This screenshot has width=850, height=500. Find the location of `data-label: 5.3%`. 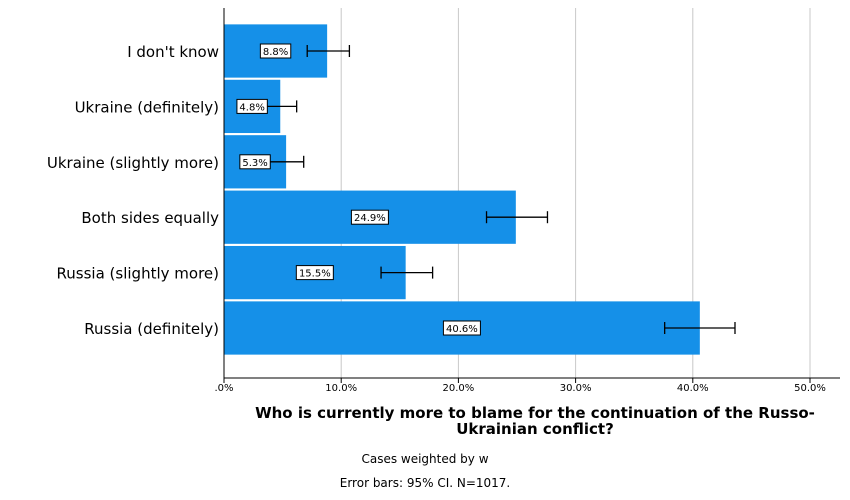

data-label: 5.3% is located at coordinates (254, 163).